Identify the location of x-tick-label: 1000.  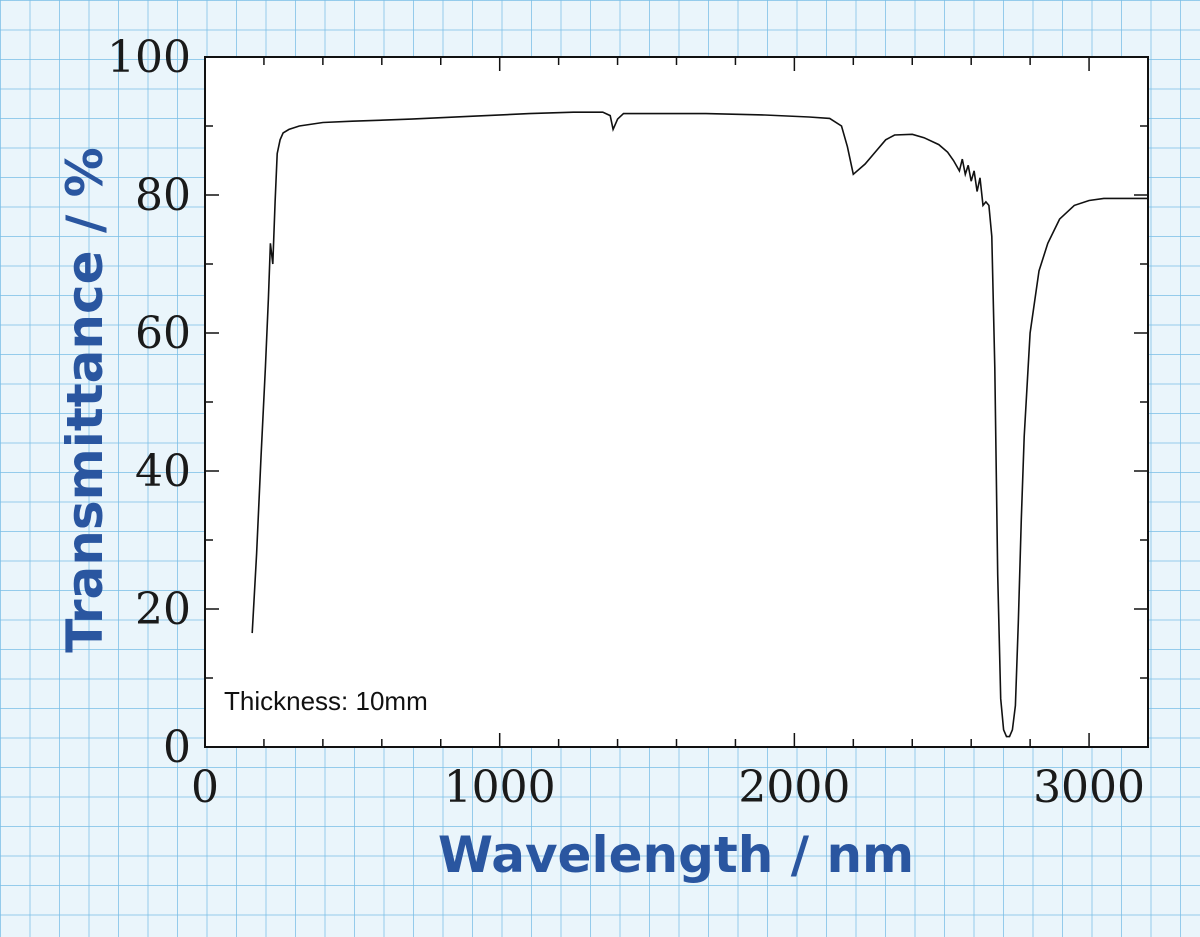
(500, 787).